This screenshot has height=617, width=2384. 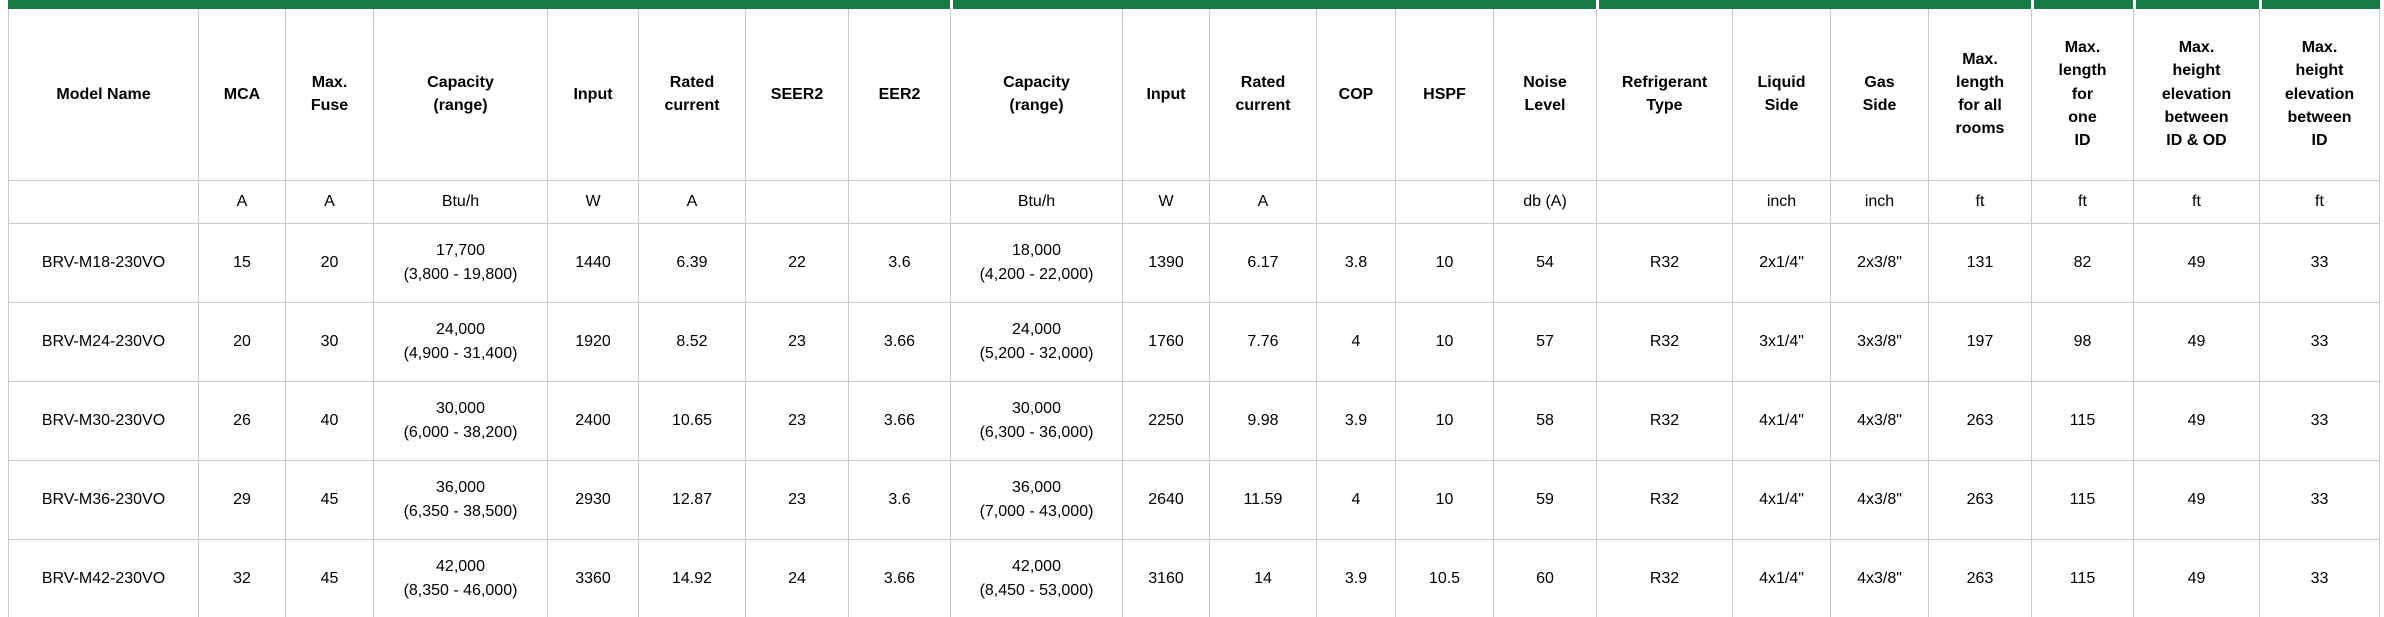 What do you see at coordinates (1879, 95) in the screenshot?
I see `col-header-gas-side: Gas Side` at bounding box center [1879, 95].